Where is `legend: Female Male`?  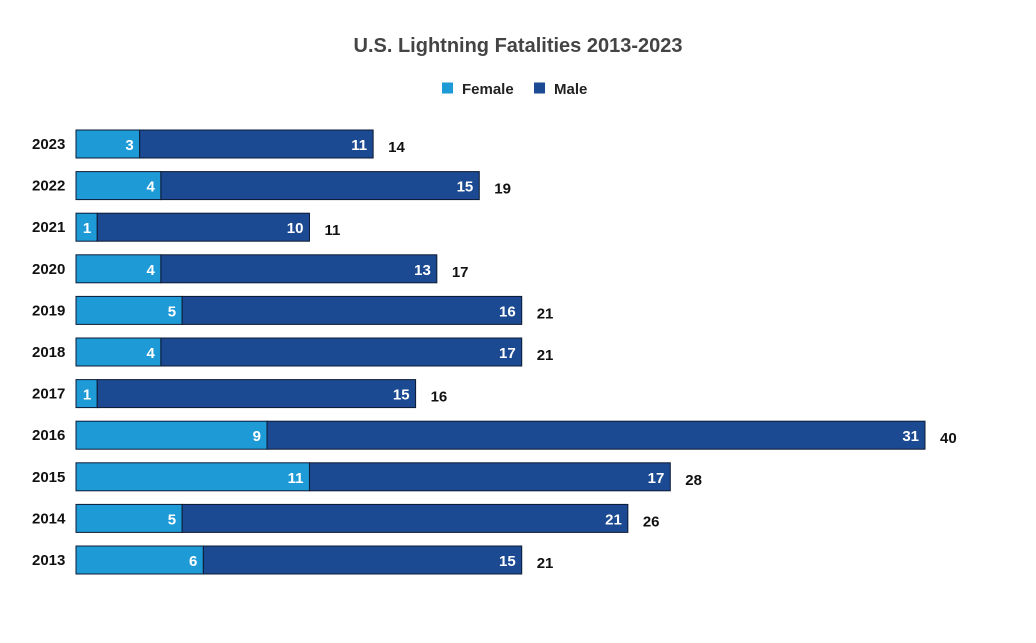 legend: Female Male is located at coordinates (514, 89).